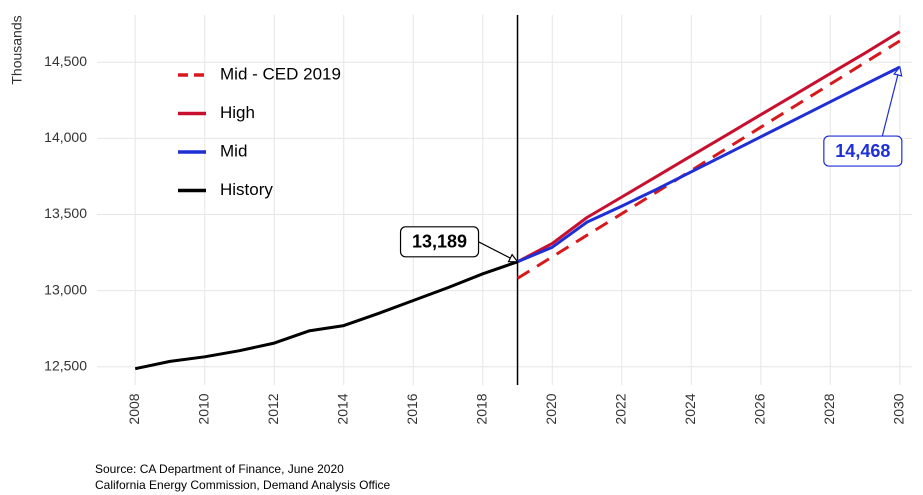 This screenshot has width=923, height=495. Describe the element at coordinates (899, 408) in the screenshot. I see `x-tick-label: 2030` at that location.